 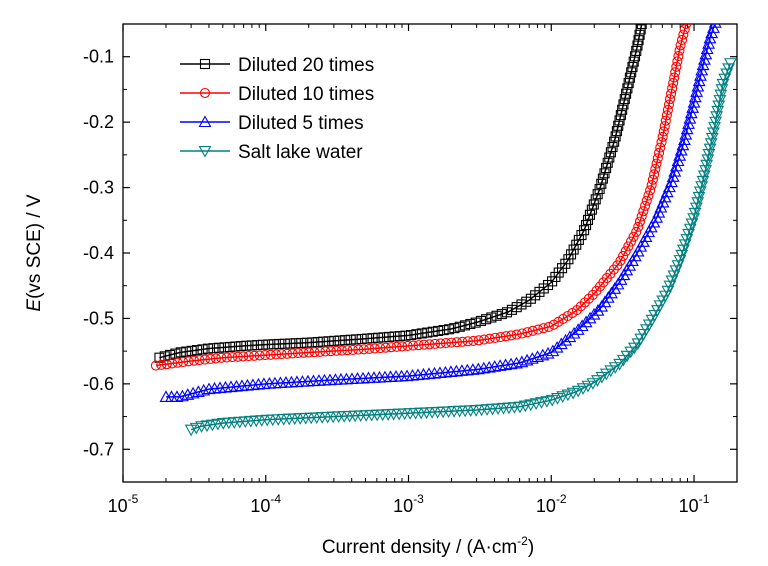 What do you see at coordinates (265, 504) in the screenshot?
I see `x-tick-label: 10⁻⁴` at bounding box center [265, 504].